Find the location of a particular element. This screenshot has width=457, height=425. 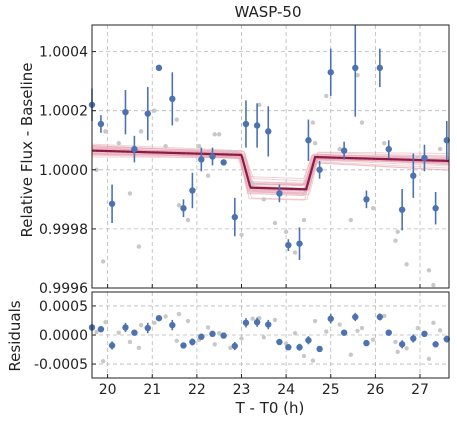

x-tick-label: 21 is located at coordinates (152, 390).